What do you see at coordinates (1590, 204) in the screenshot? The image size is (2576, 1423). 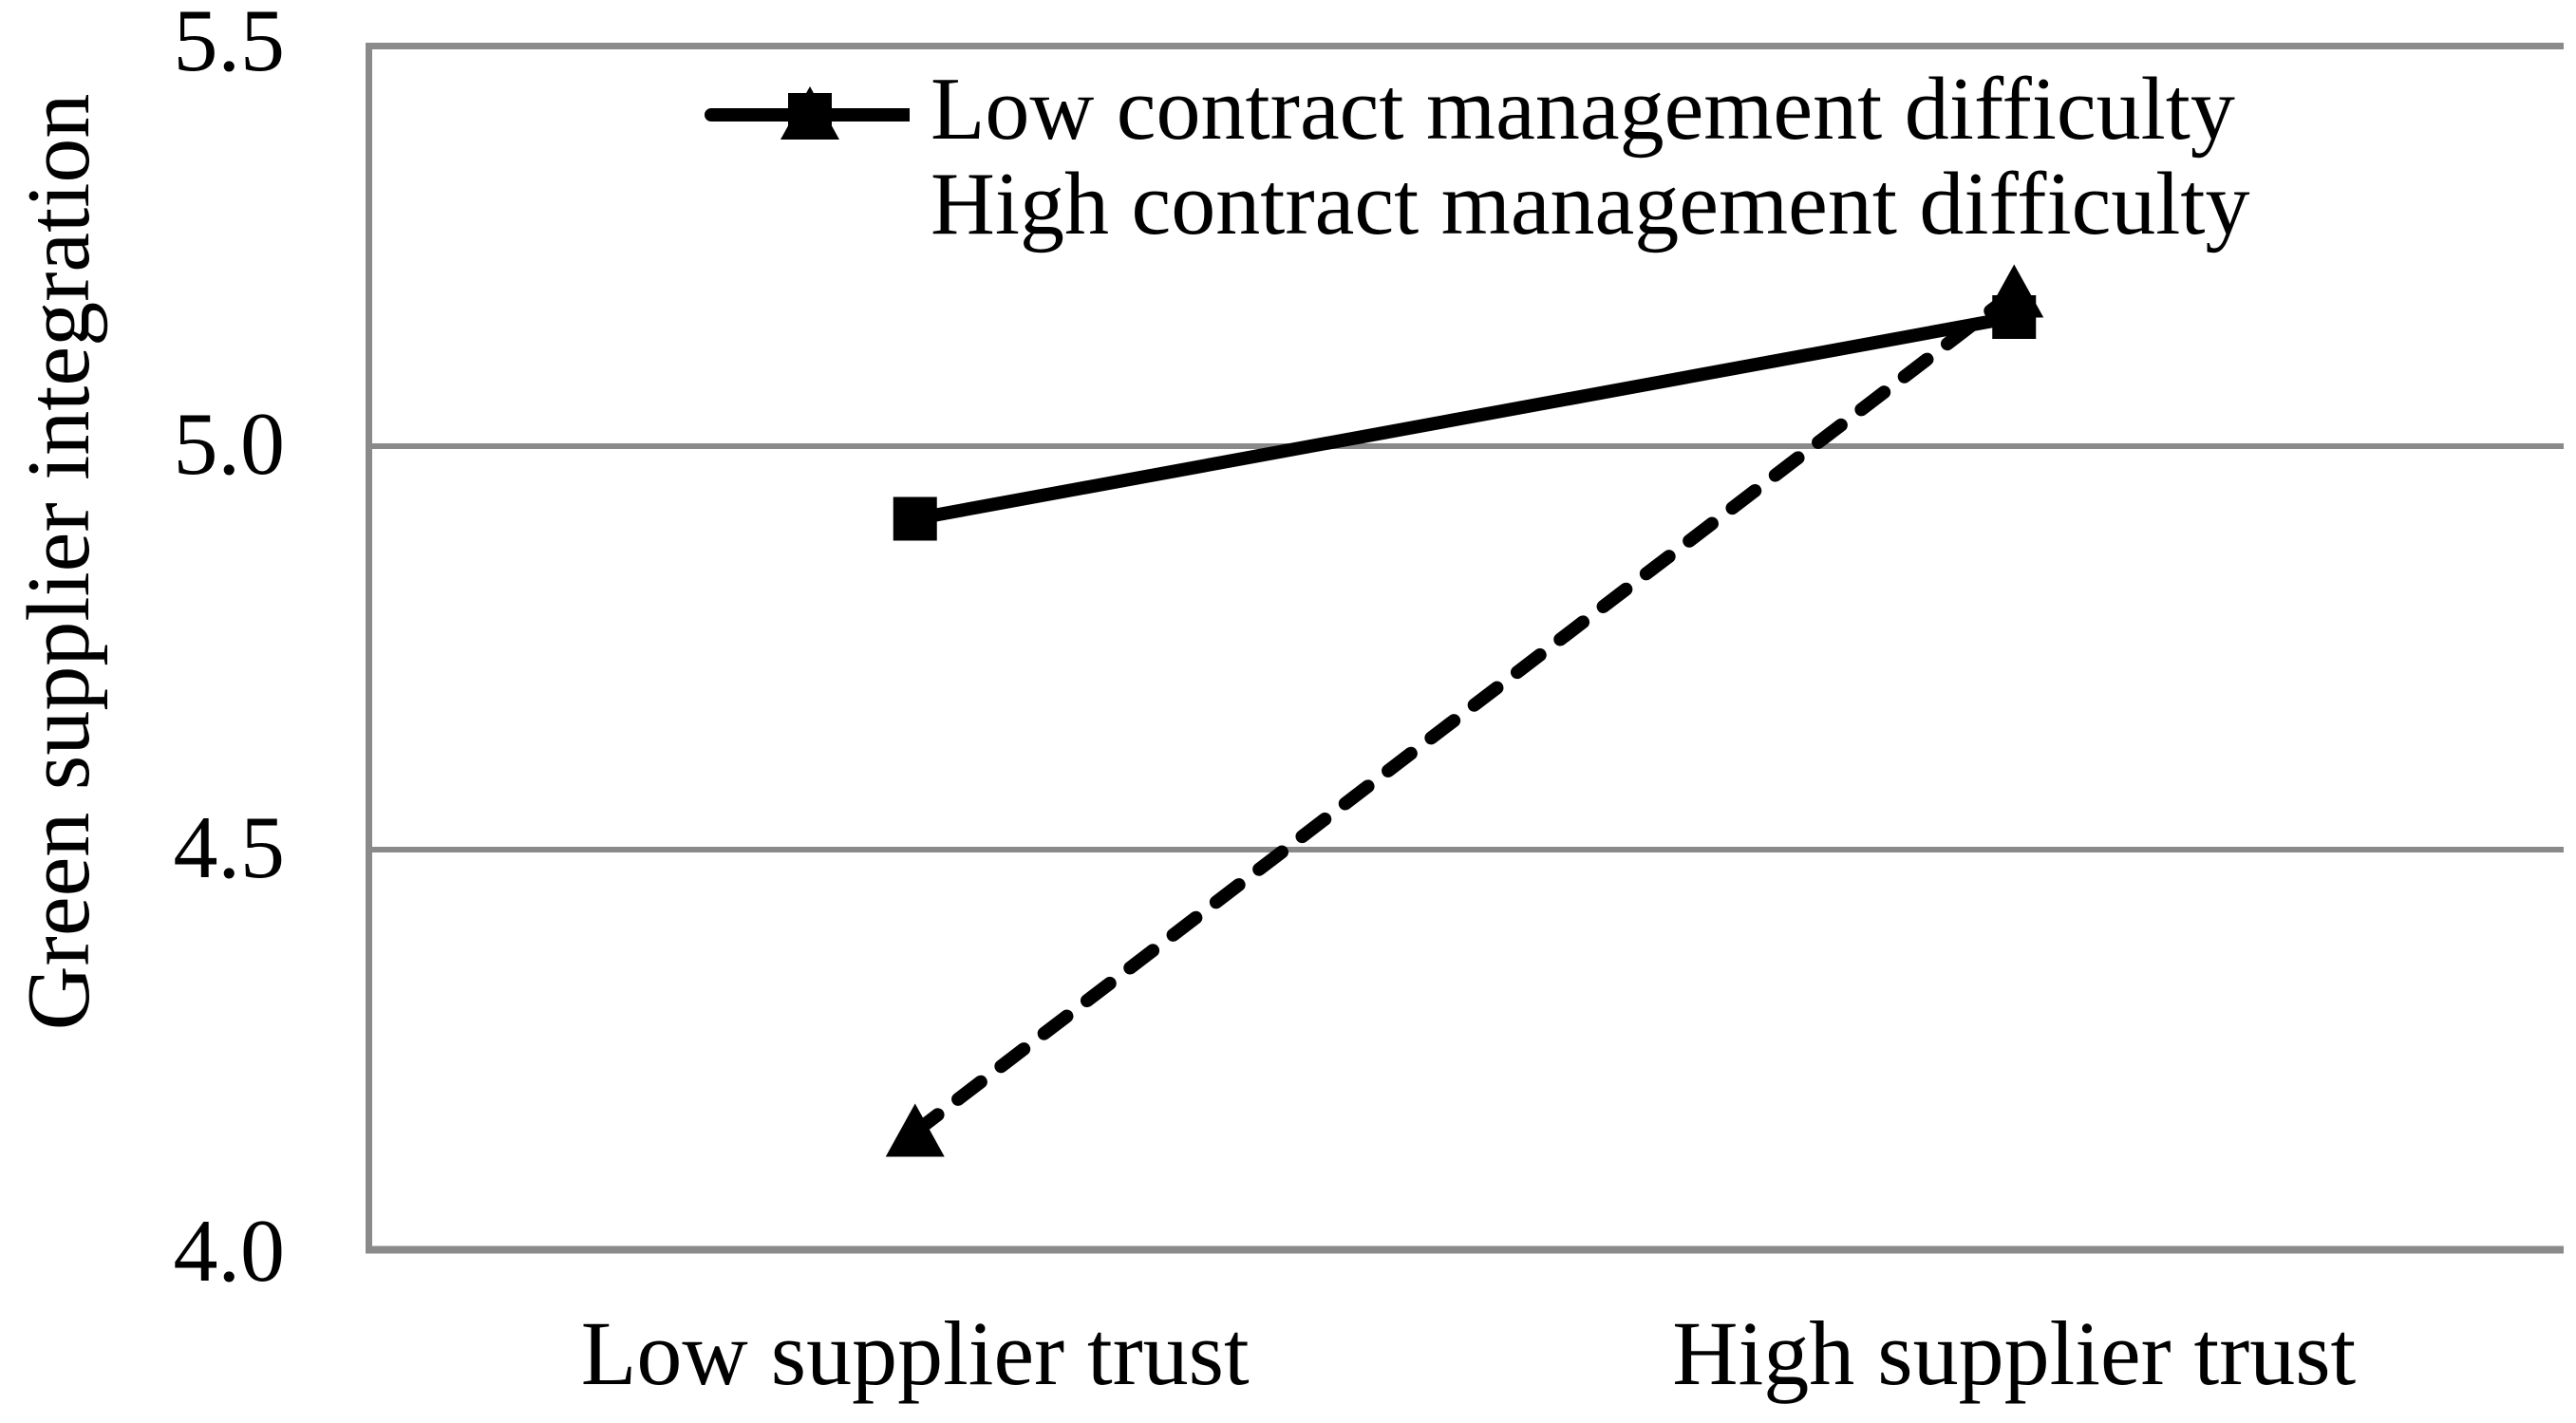 I see `legend-label-high-contract-difficulty: High contract management difficulty` at bounding box center [1590, 204].